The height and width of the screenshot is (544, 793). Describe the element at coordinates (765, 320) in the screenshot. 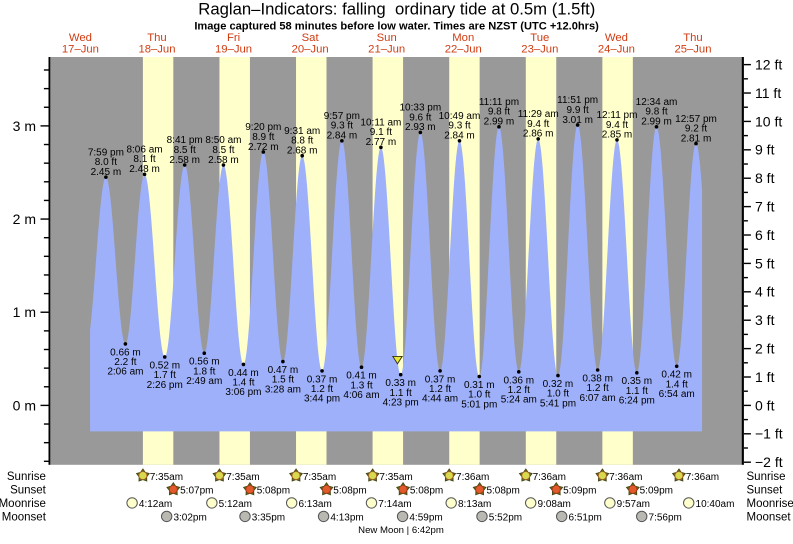

I see `svg-text: 3 ft` at that location.